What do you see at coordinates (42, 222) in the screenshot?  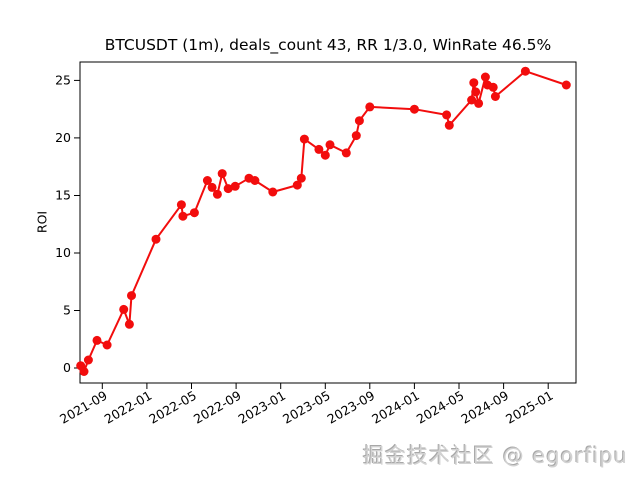 I see `y-axis-label: ROI` at bounding box center [42, 222].